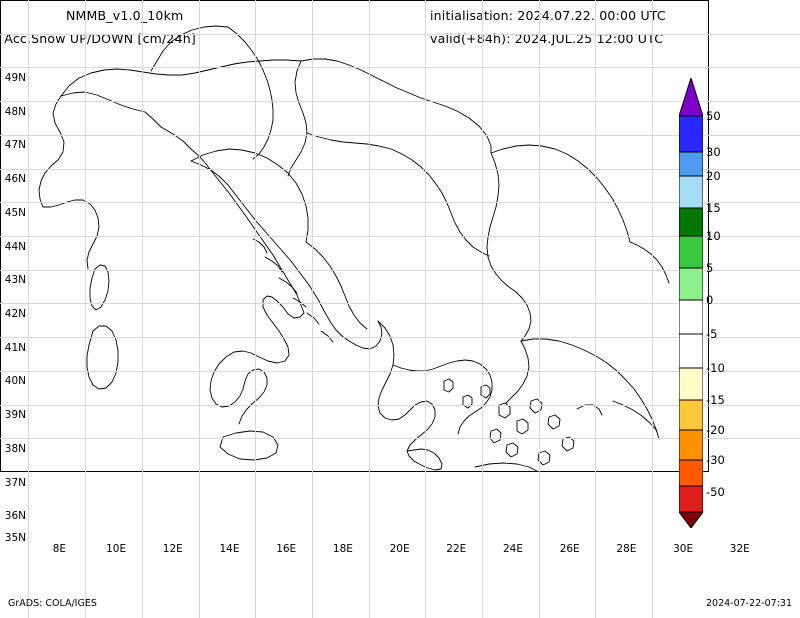  I want to click on y-tick-label: 38N, so click(15, 448).